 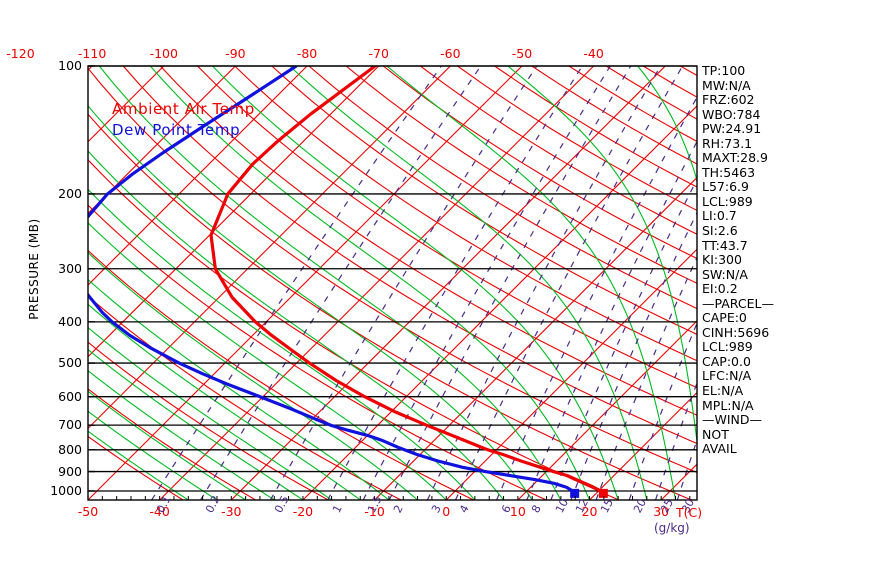 What do you see at coordinates (66, 490) in the screenshot?
I see `pressure-tick-1000: 1000` at bounding box center [66, 490].